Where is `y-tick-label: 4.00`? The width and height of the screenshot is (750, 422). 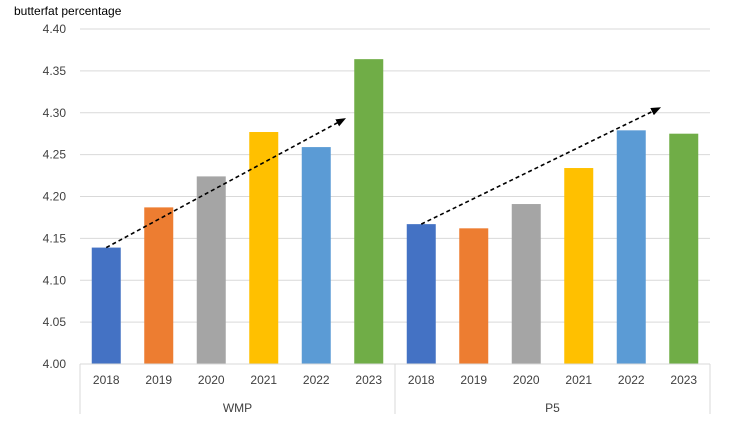
y-tick-label: 4.00 is located at coordinates (55, 364).